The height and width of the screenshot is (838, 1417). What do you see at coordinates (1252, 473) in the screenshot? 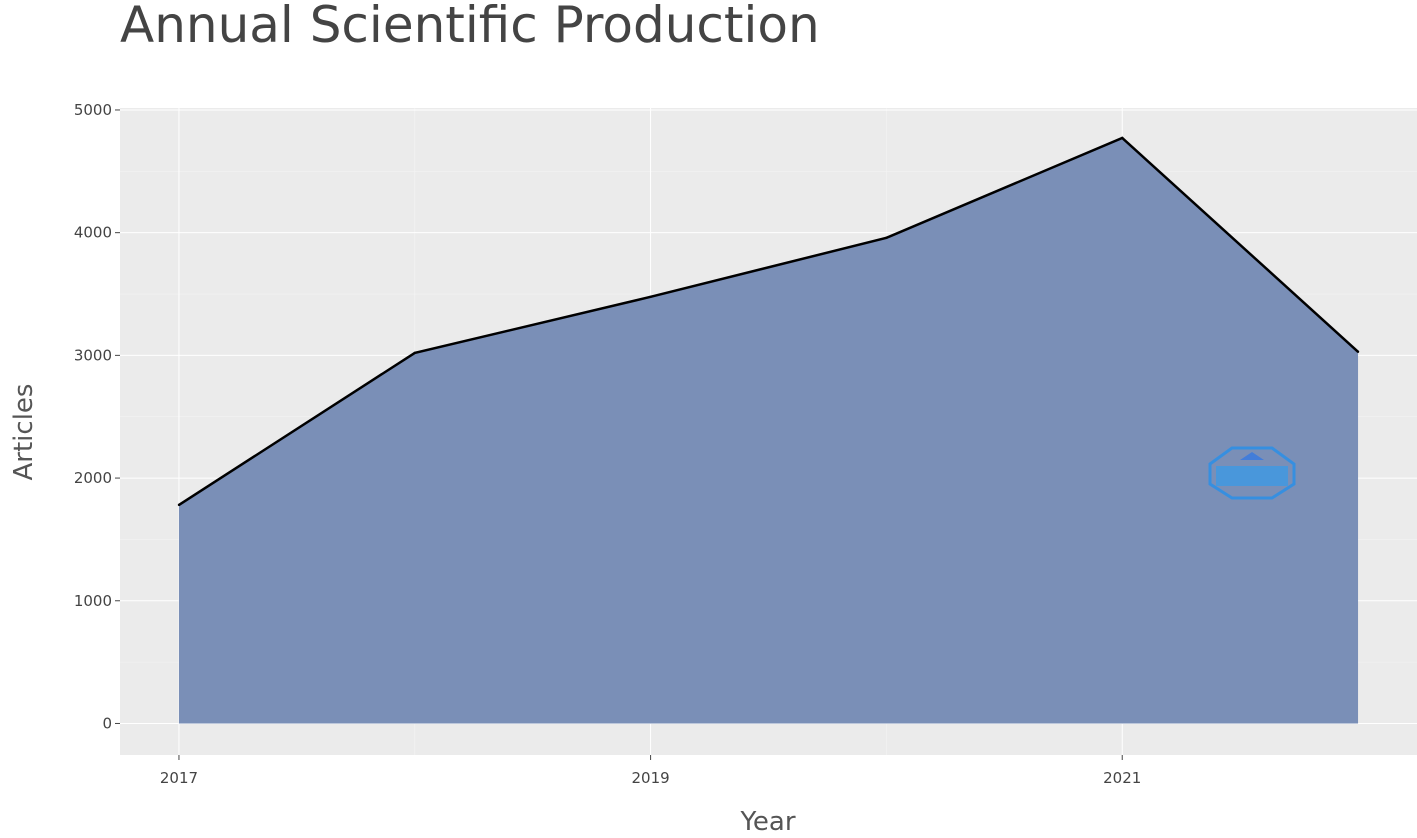
I see `watermark-logo-icon` at bounding box center [1252, 473].